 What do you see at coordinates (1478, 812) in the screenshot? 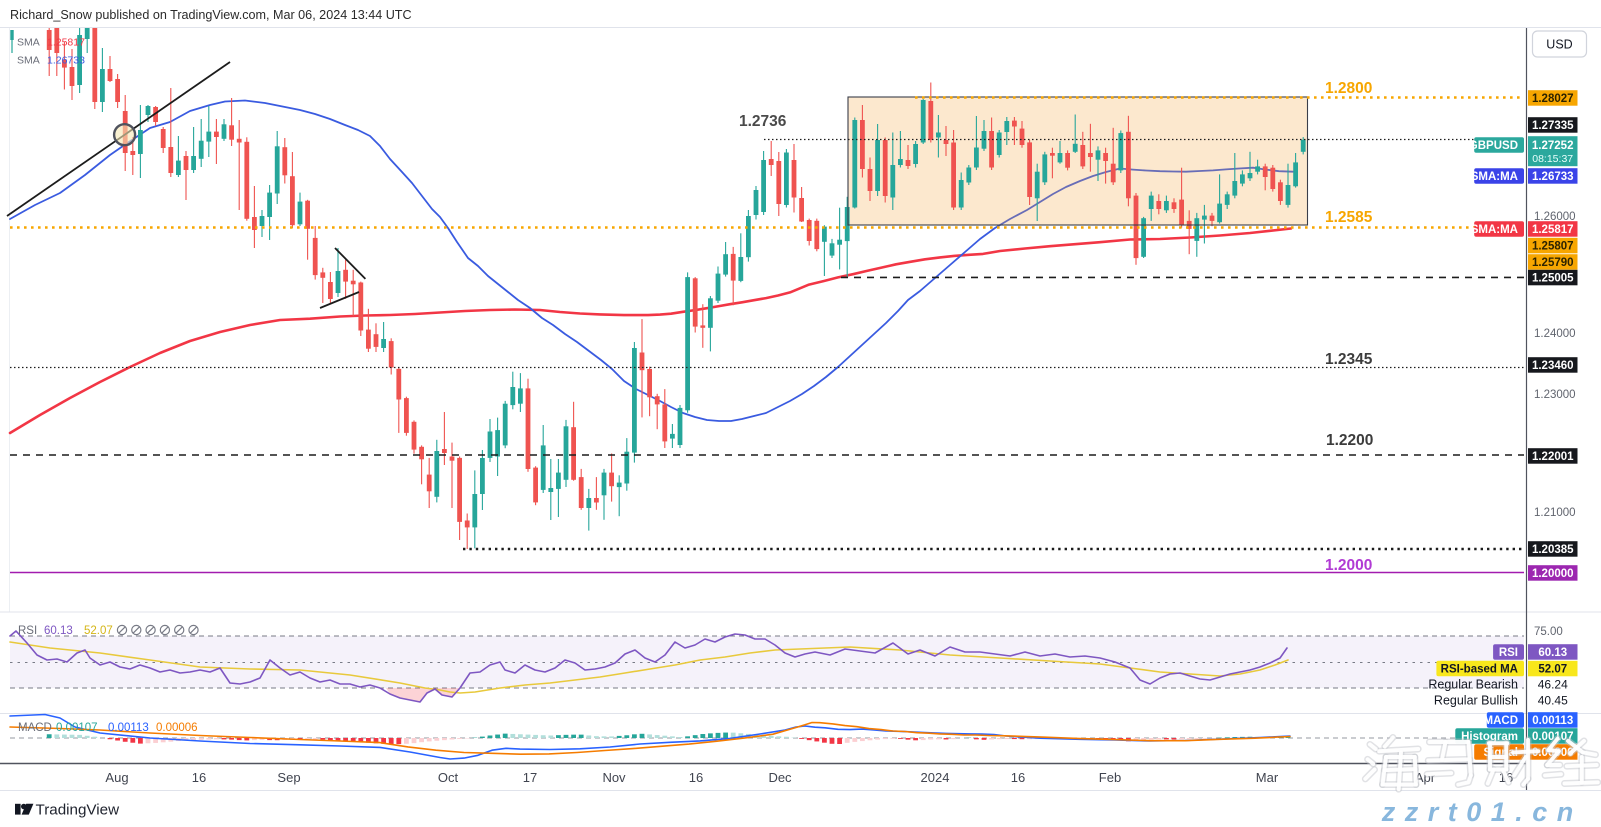
I see `svg-text: z z r t 0 1 . c n` at bounding box center [1478, 812].